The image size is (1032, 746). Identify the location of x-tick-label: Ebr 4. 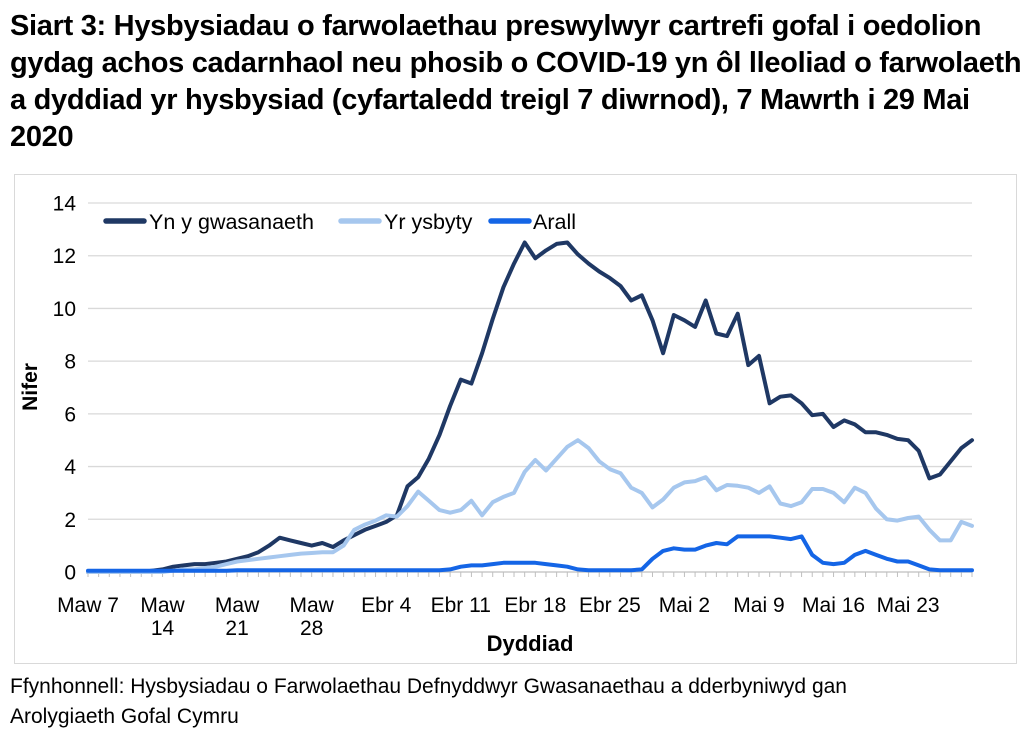
(386, 605).